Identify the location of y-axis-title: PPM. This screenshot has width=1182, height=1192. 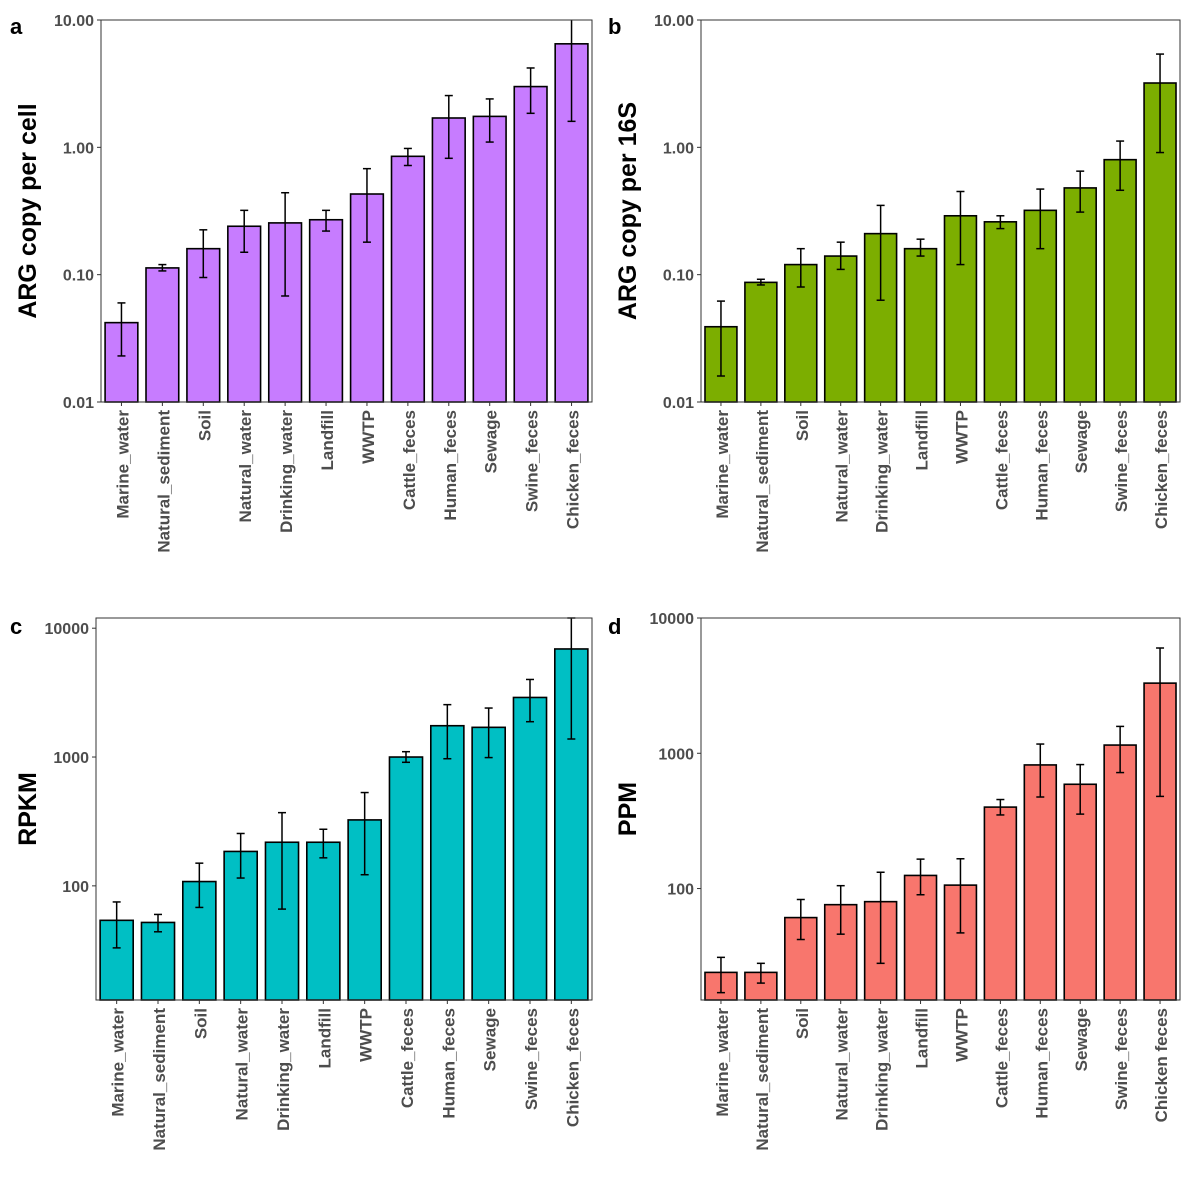
(628, 809).